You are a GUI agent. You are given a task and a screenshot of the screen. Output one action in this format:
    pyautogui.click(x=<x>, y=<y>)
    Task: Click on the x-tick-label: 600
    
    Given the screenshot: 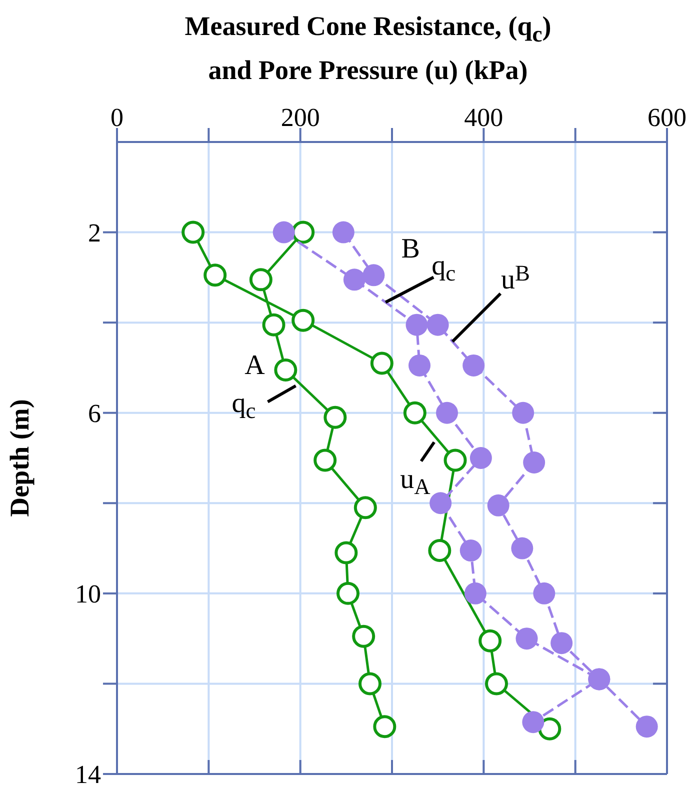 What is the action you would take?
    pyautogui.click(x=667, y=117)
    